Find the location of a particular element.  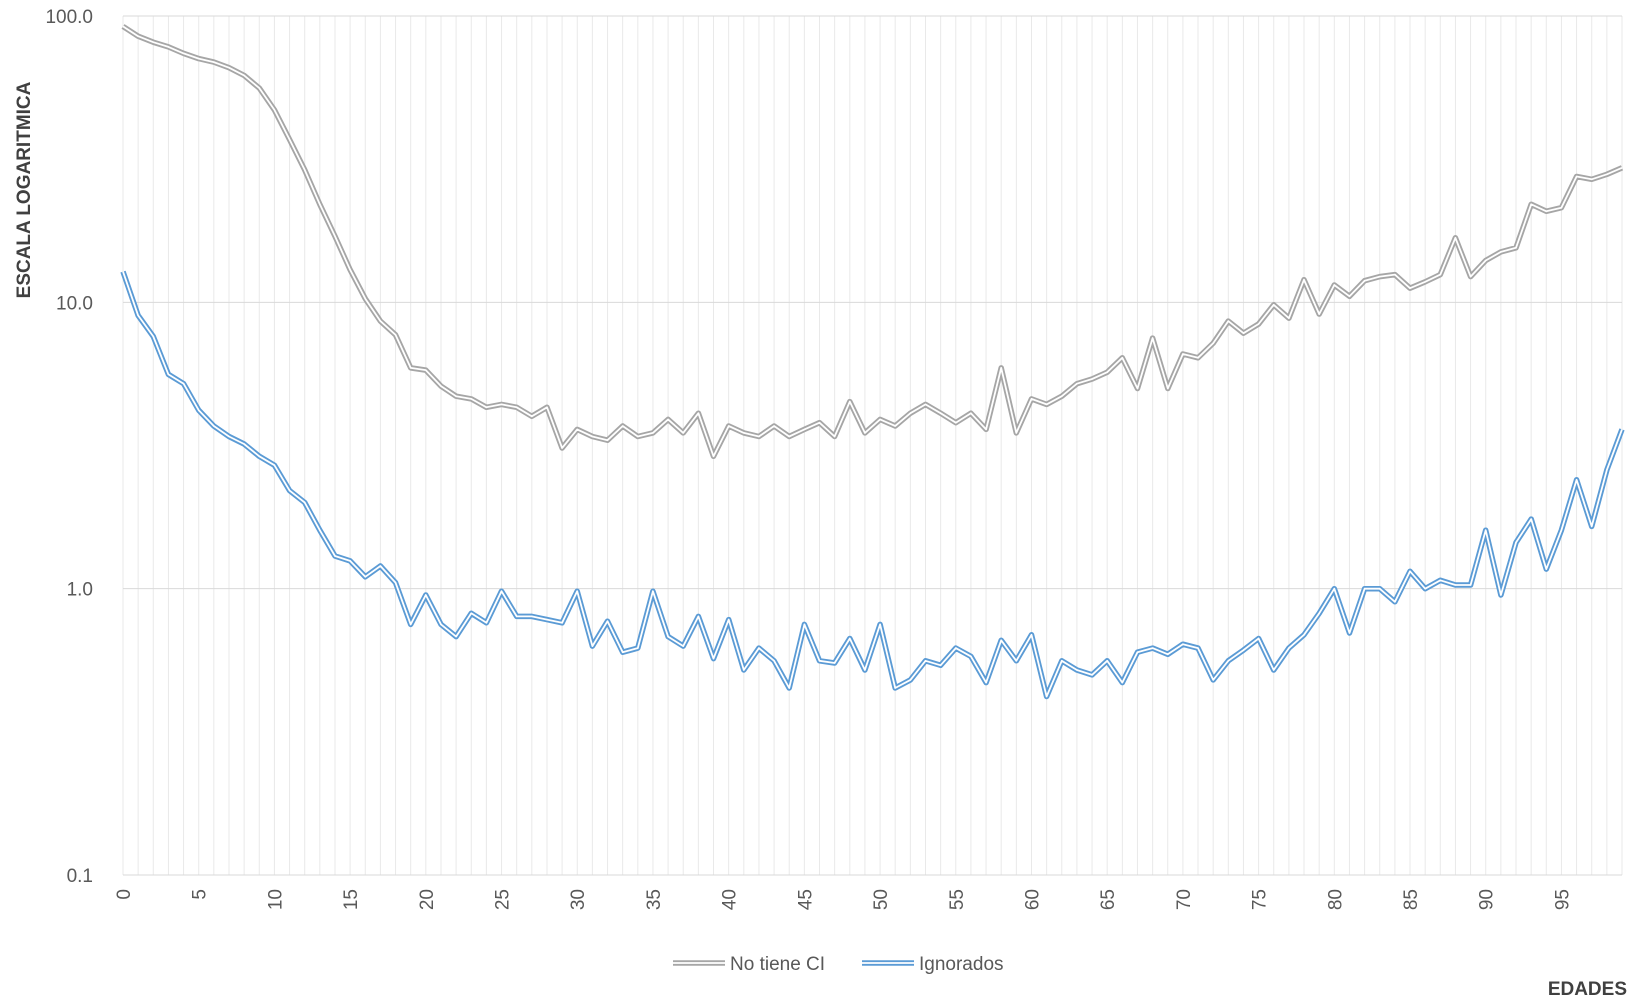

x-tick-label: 50 is located at coordinates (881, 899).